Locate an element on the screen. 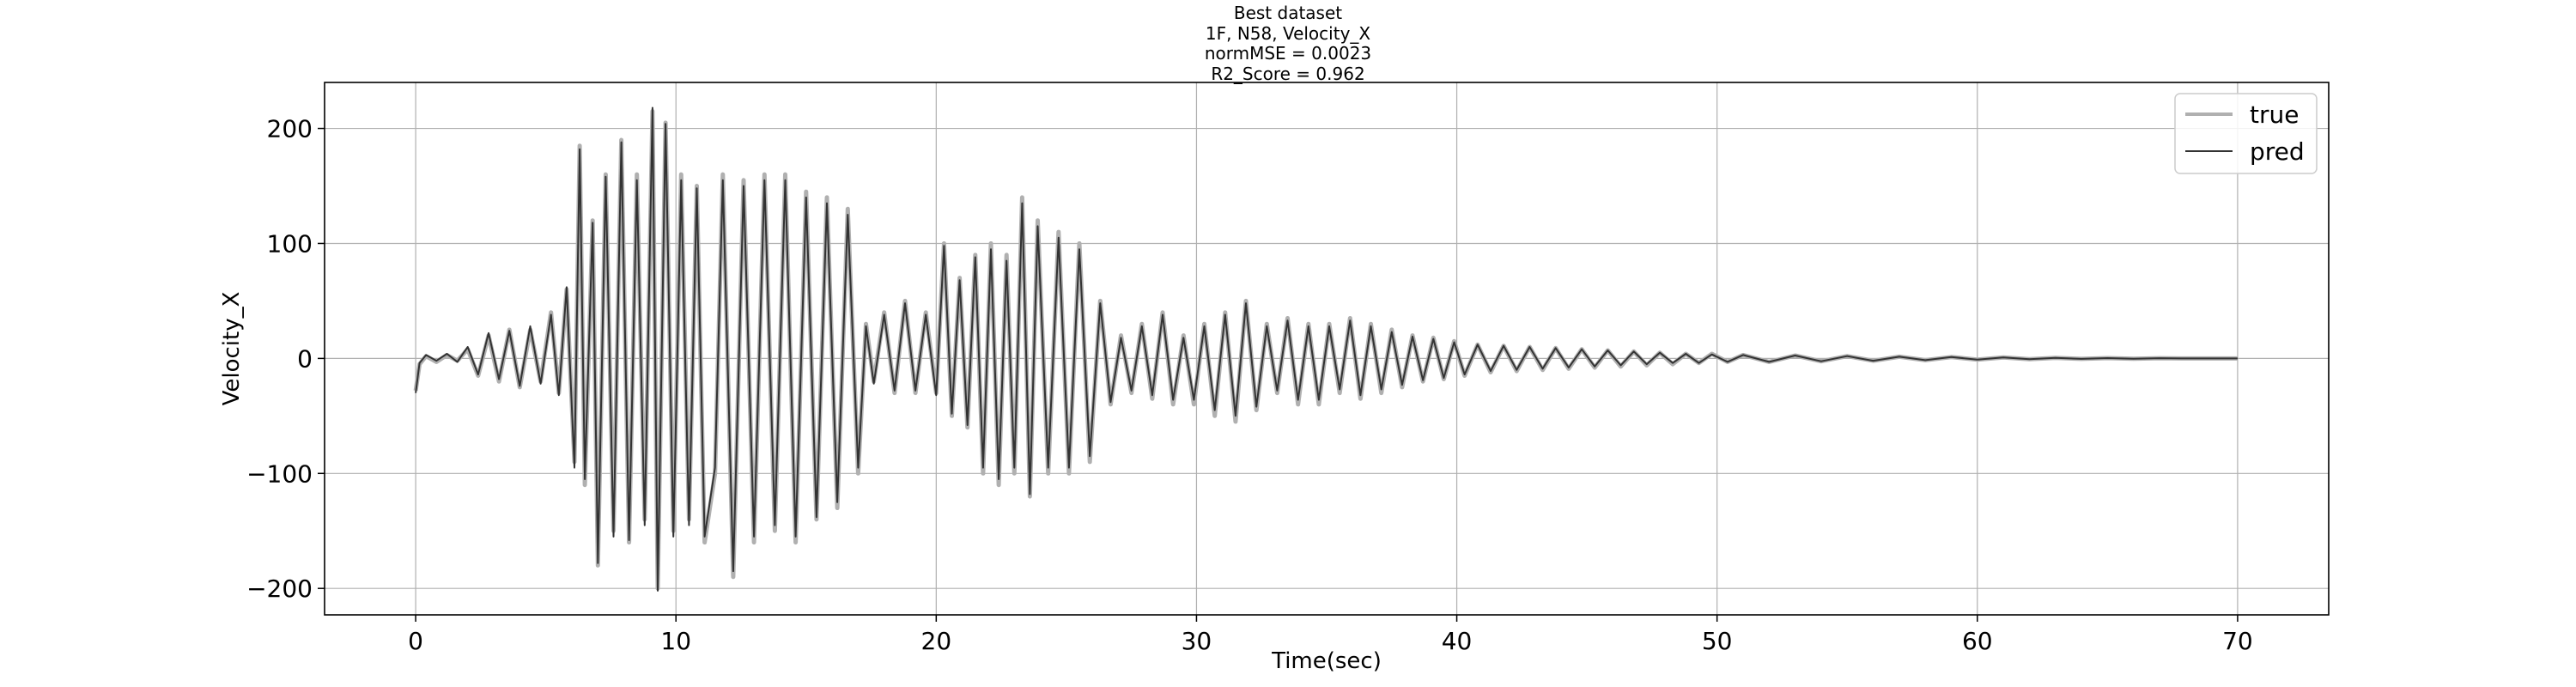  y-tick-label: −100 is located at coordinates (280, 473).